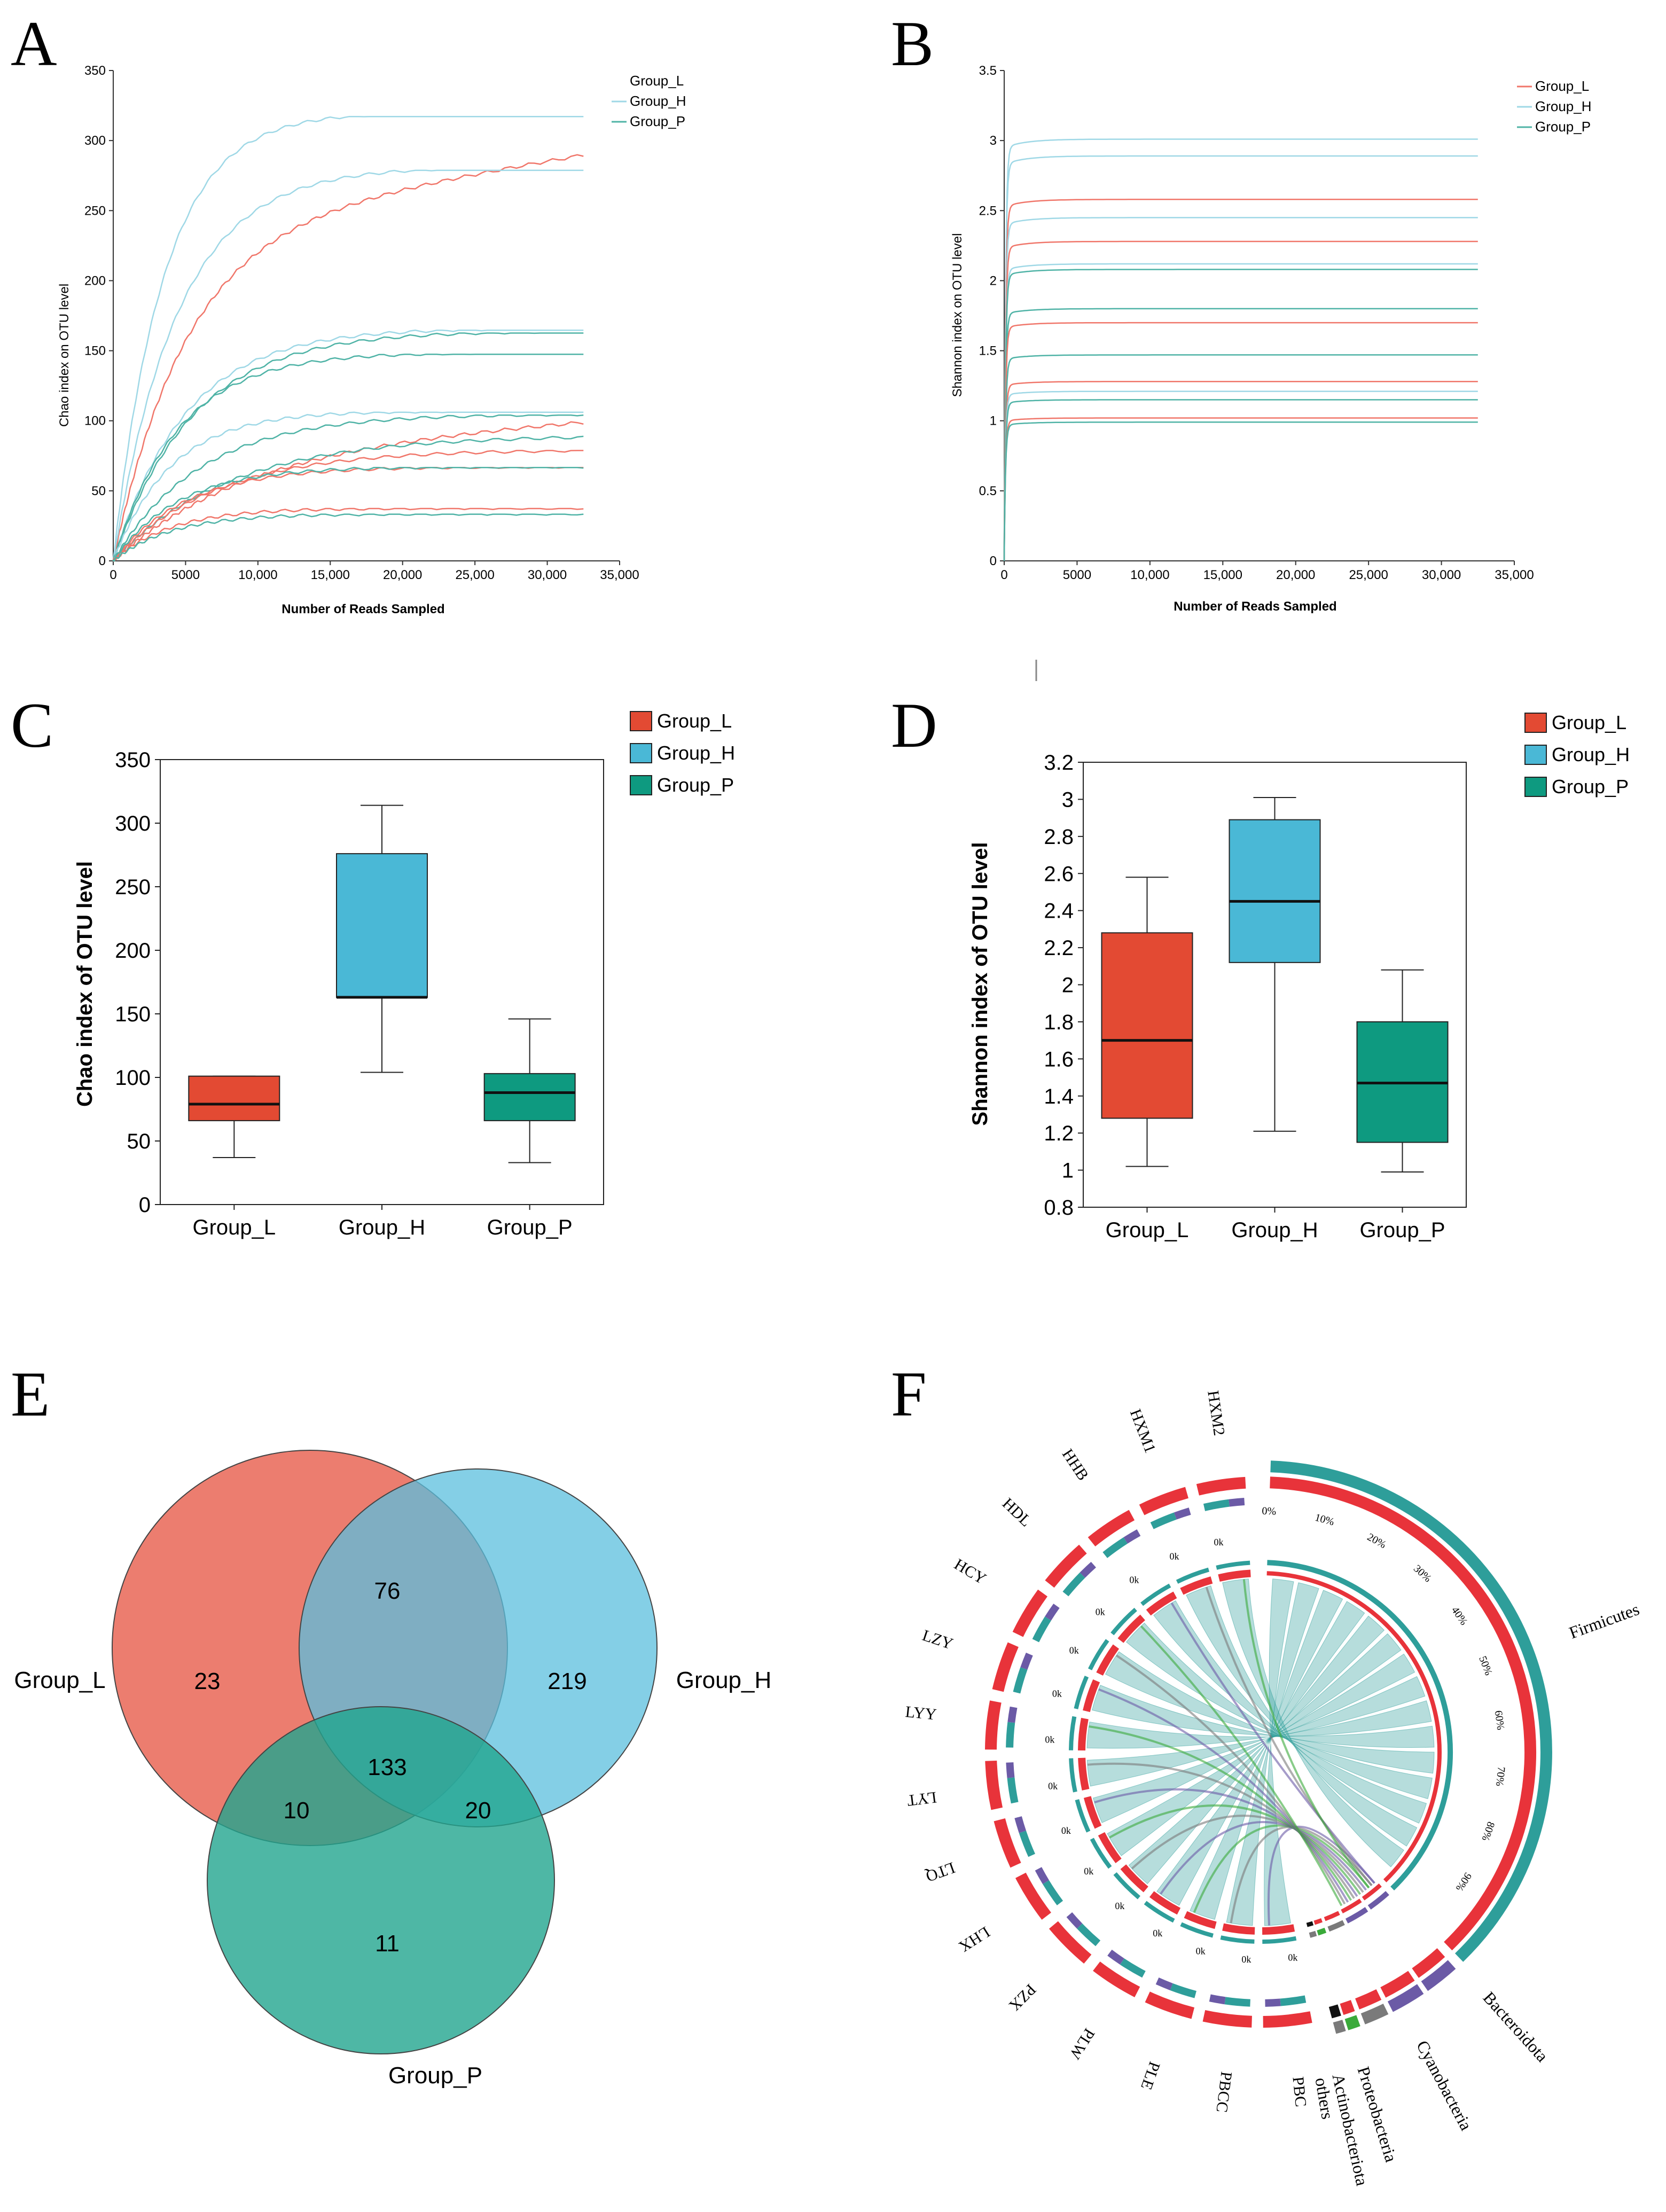 The width and height of the screenshot is (1666, 2212). I want to click on y-tick-label: 1, so click(1068, 1171).